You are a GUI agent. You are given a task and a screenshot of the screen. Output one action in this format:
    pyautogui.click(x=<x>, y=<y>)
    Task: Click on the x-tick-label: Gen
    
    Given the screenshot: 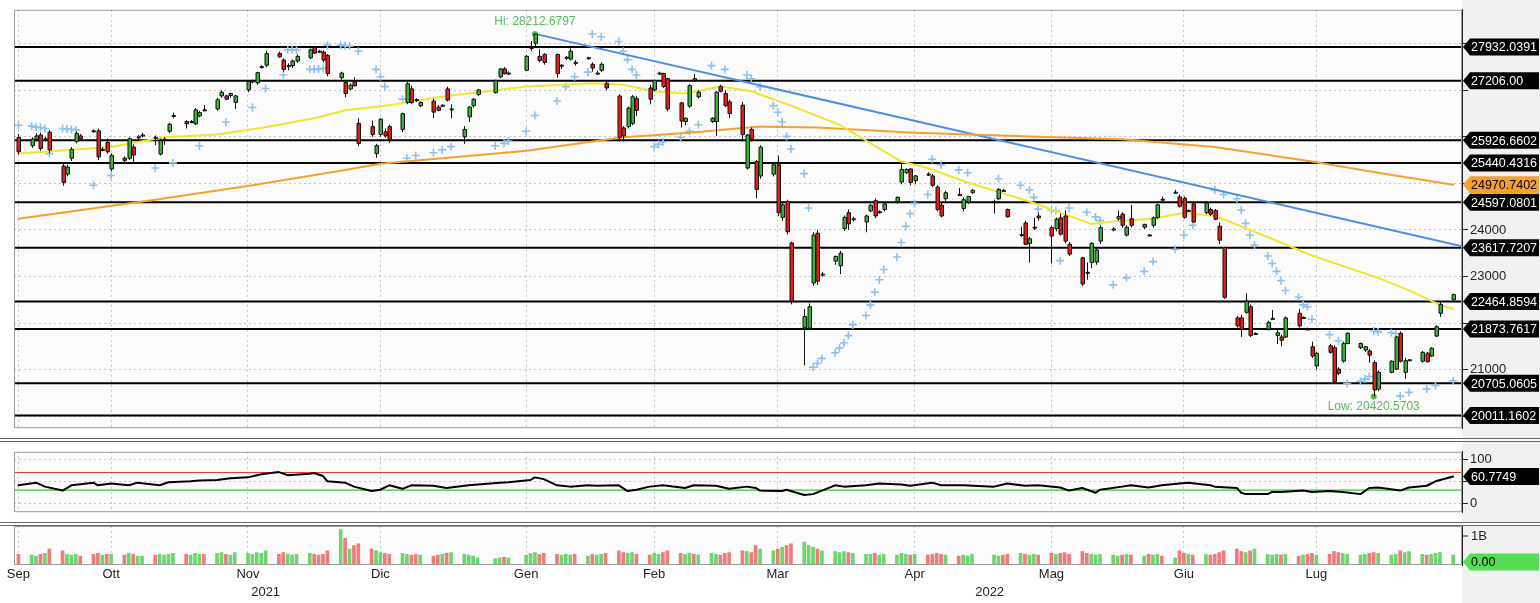 What is the action you would take?
    pyautogui.click(x=526, y=574)
    